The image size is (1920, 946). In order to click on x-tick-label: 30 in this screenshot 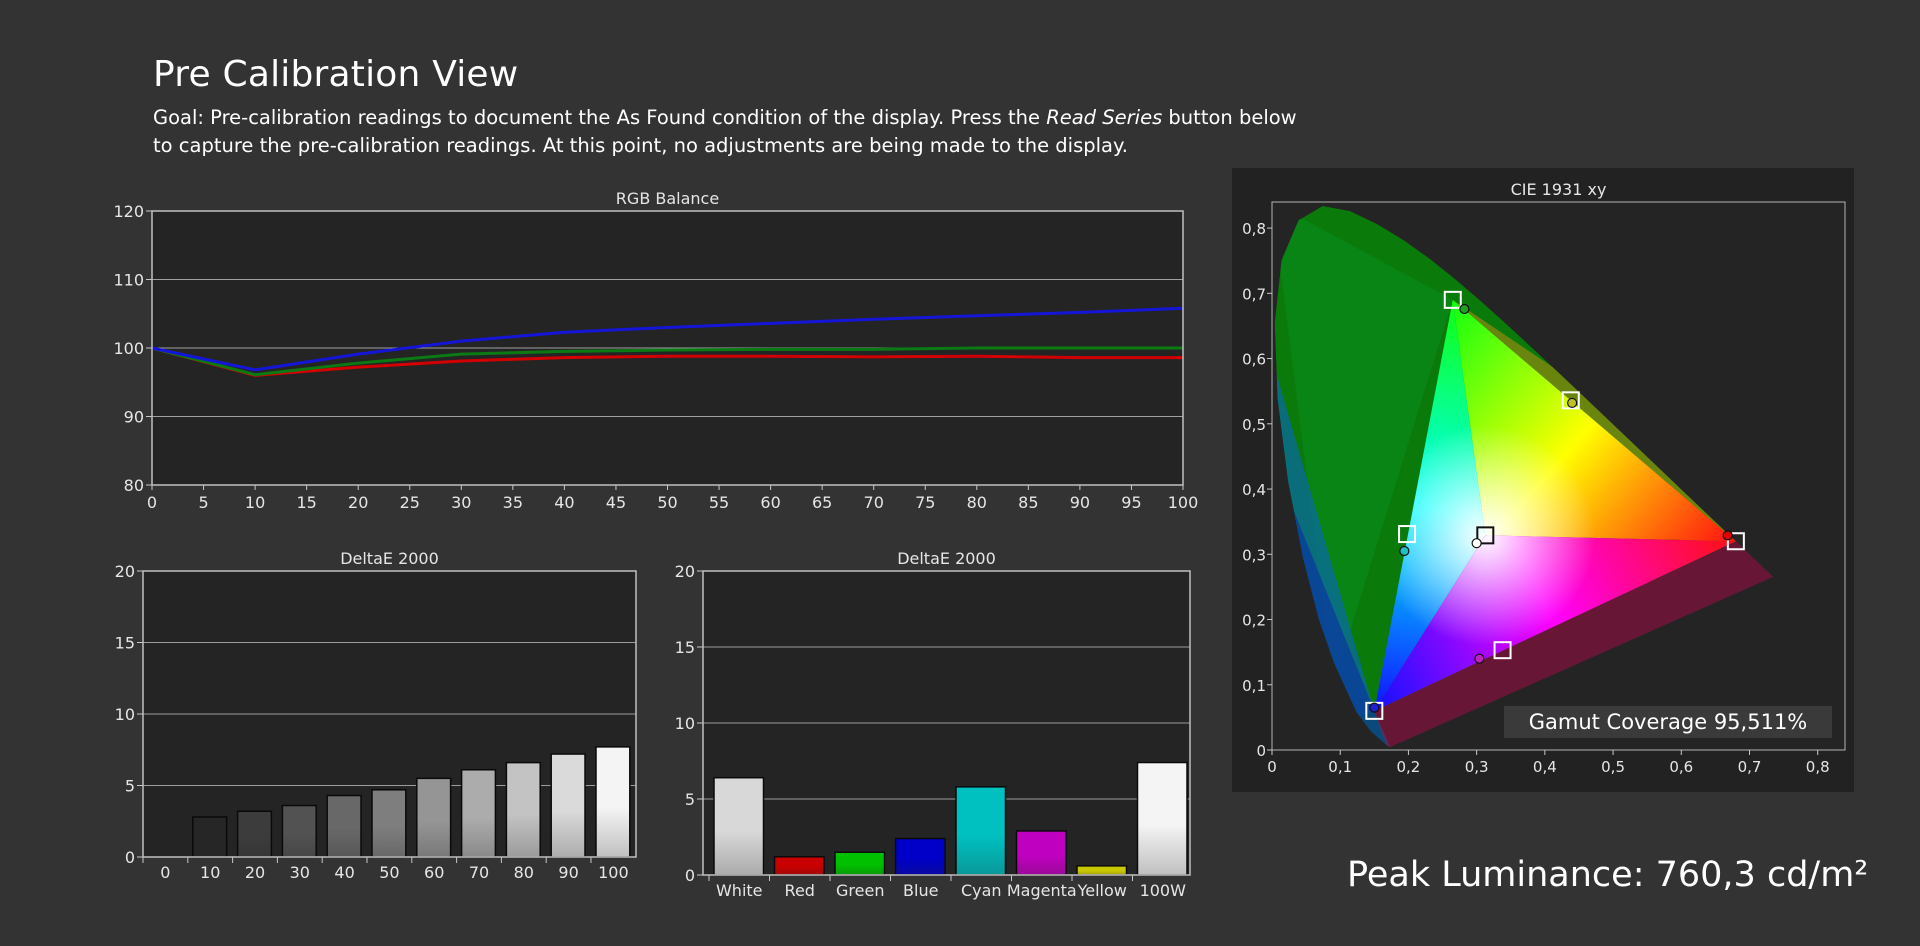, I will do `click(300, 872)`.